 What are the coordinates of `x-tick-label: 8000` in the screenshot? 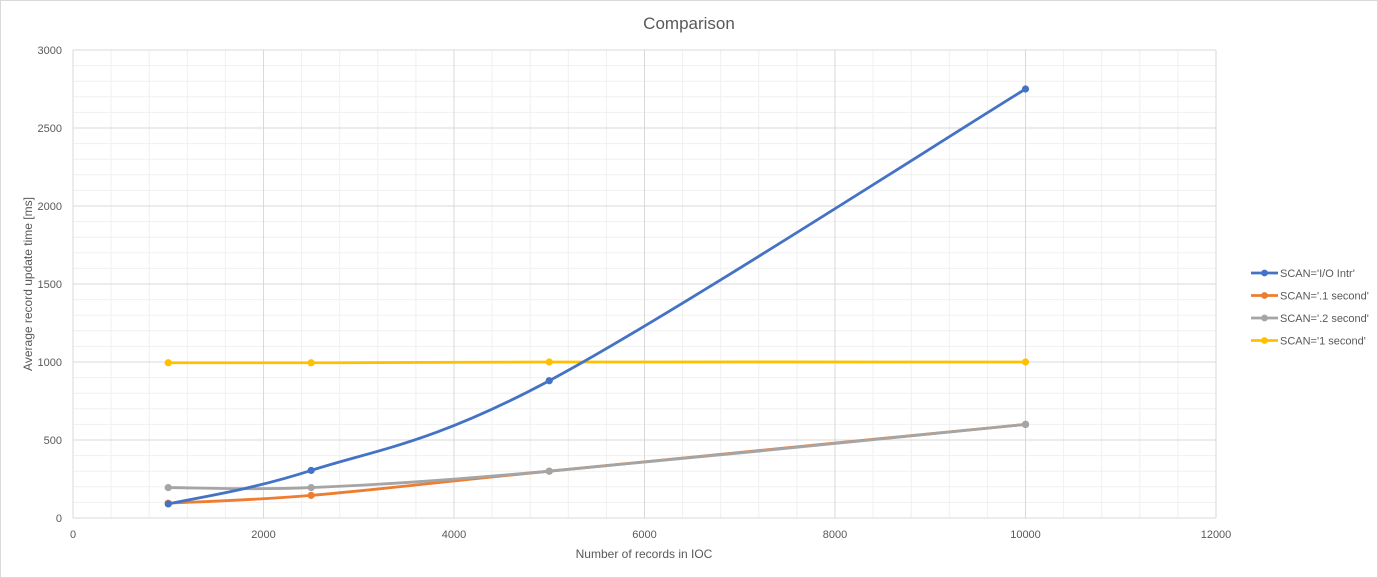 It's located at (835, 535).